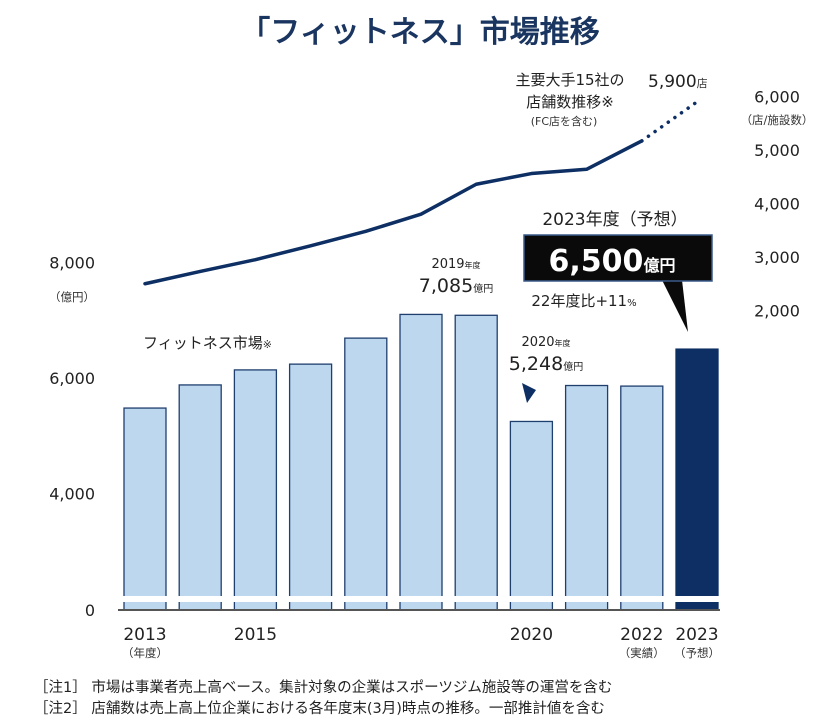 The image size is (840, 727). I want to click on bar-2015, so click(255, 490).